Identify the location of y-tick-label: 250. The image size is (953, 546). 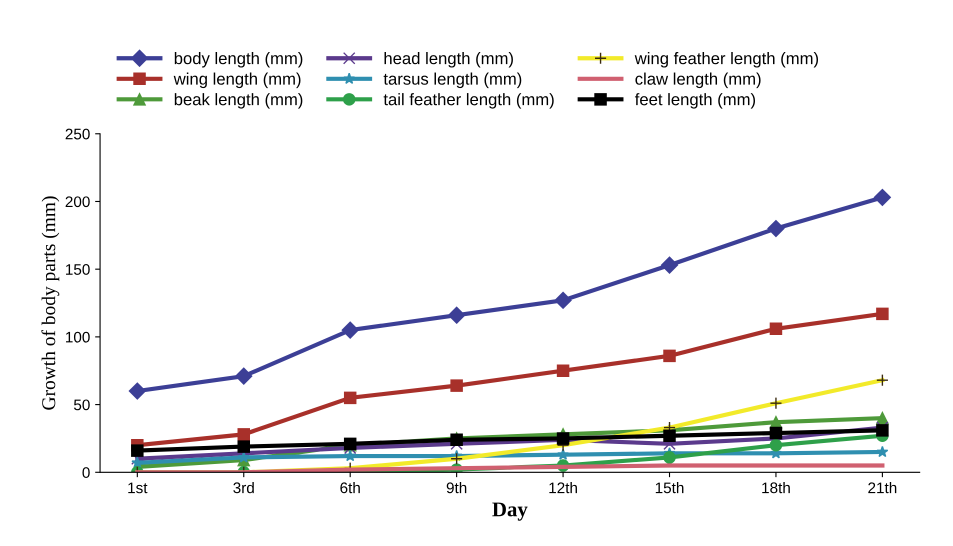
(78, 134).